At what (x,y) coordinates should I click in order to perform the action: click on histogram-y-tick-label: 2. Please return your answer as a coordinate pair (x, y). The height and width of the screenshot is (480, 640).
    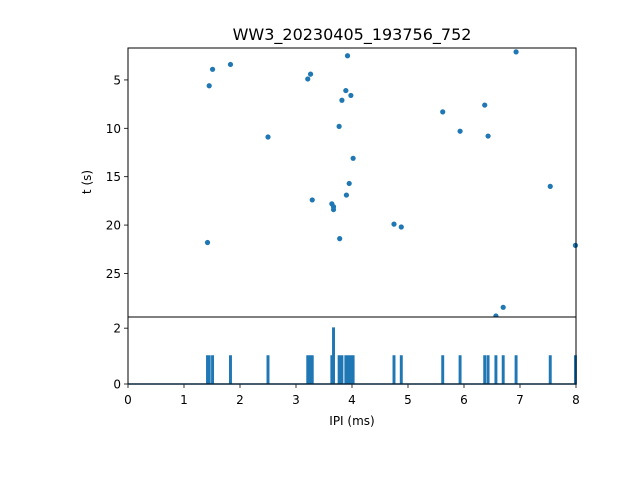
    Looking at the image, I should click on (117, 329).